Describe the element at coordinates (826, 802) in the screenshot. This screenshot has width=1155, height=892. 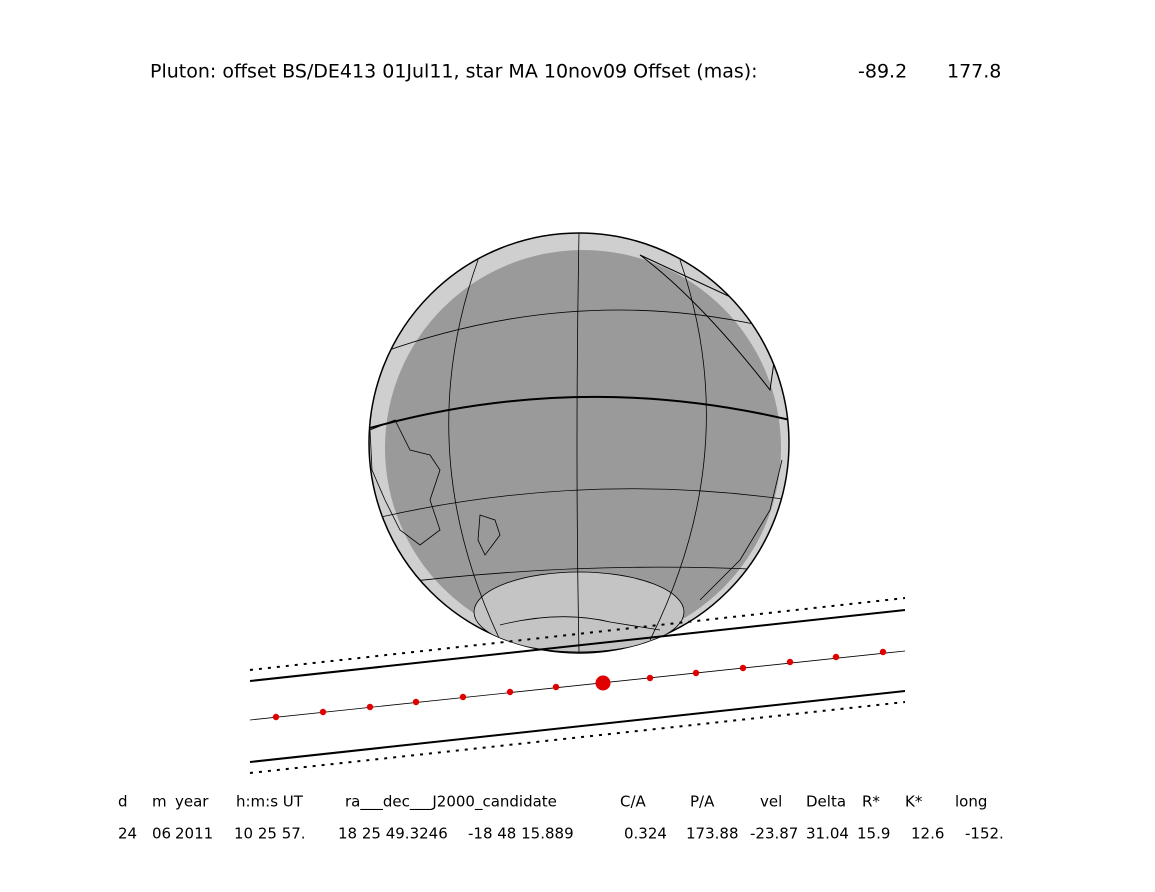
I see `column-header: Delta` at that location.